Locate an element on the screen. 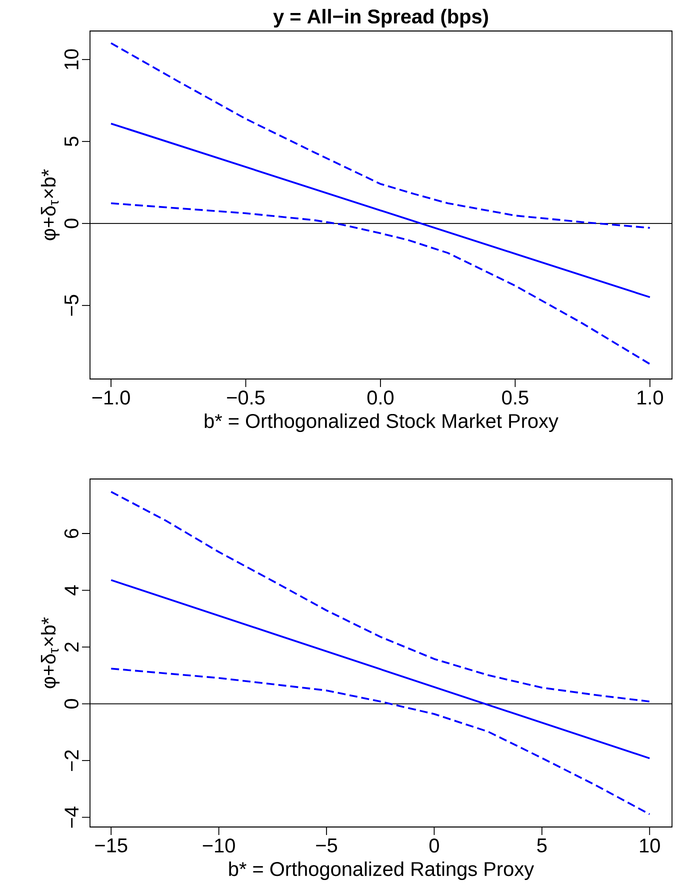  x-tick-label: 0 is located at coordinates (434, 845).